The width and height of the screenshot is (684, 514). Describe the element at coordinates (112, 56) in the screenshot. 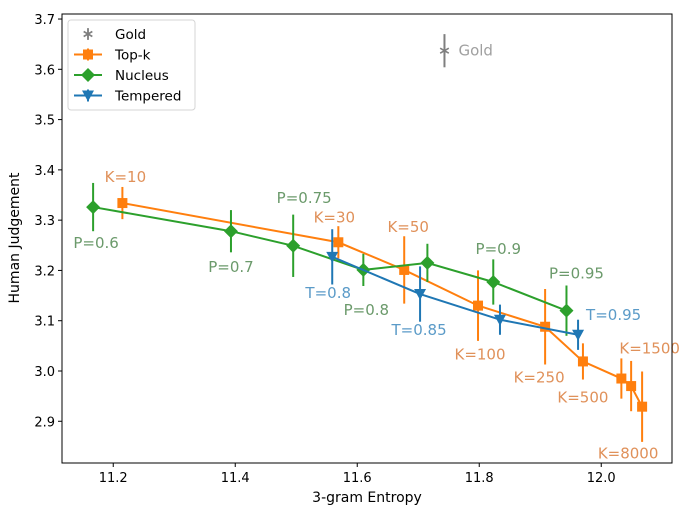

I see `legend-item-top-k: Top-k` at that location.